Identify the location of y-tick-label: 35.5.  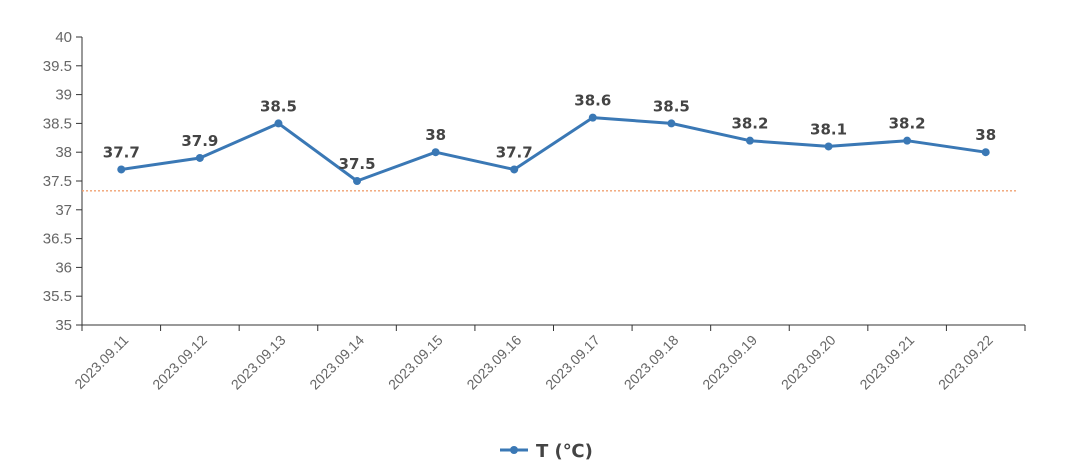
(57, 296).